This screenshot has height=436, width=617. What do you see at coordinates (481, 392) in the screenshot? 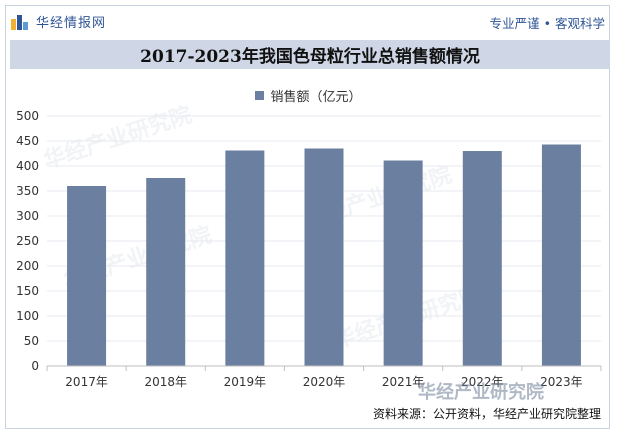
I see `corner-watermark: 华经产业研究院` at bounding box center [481, 392].